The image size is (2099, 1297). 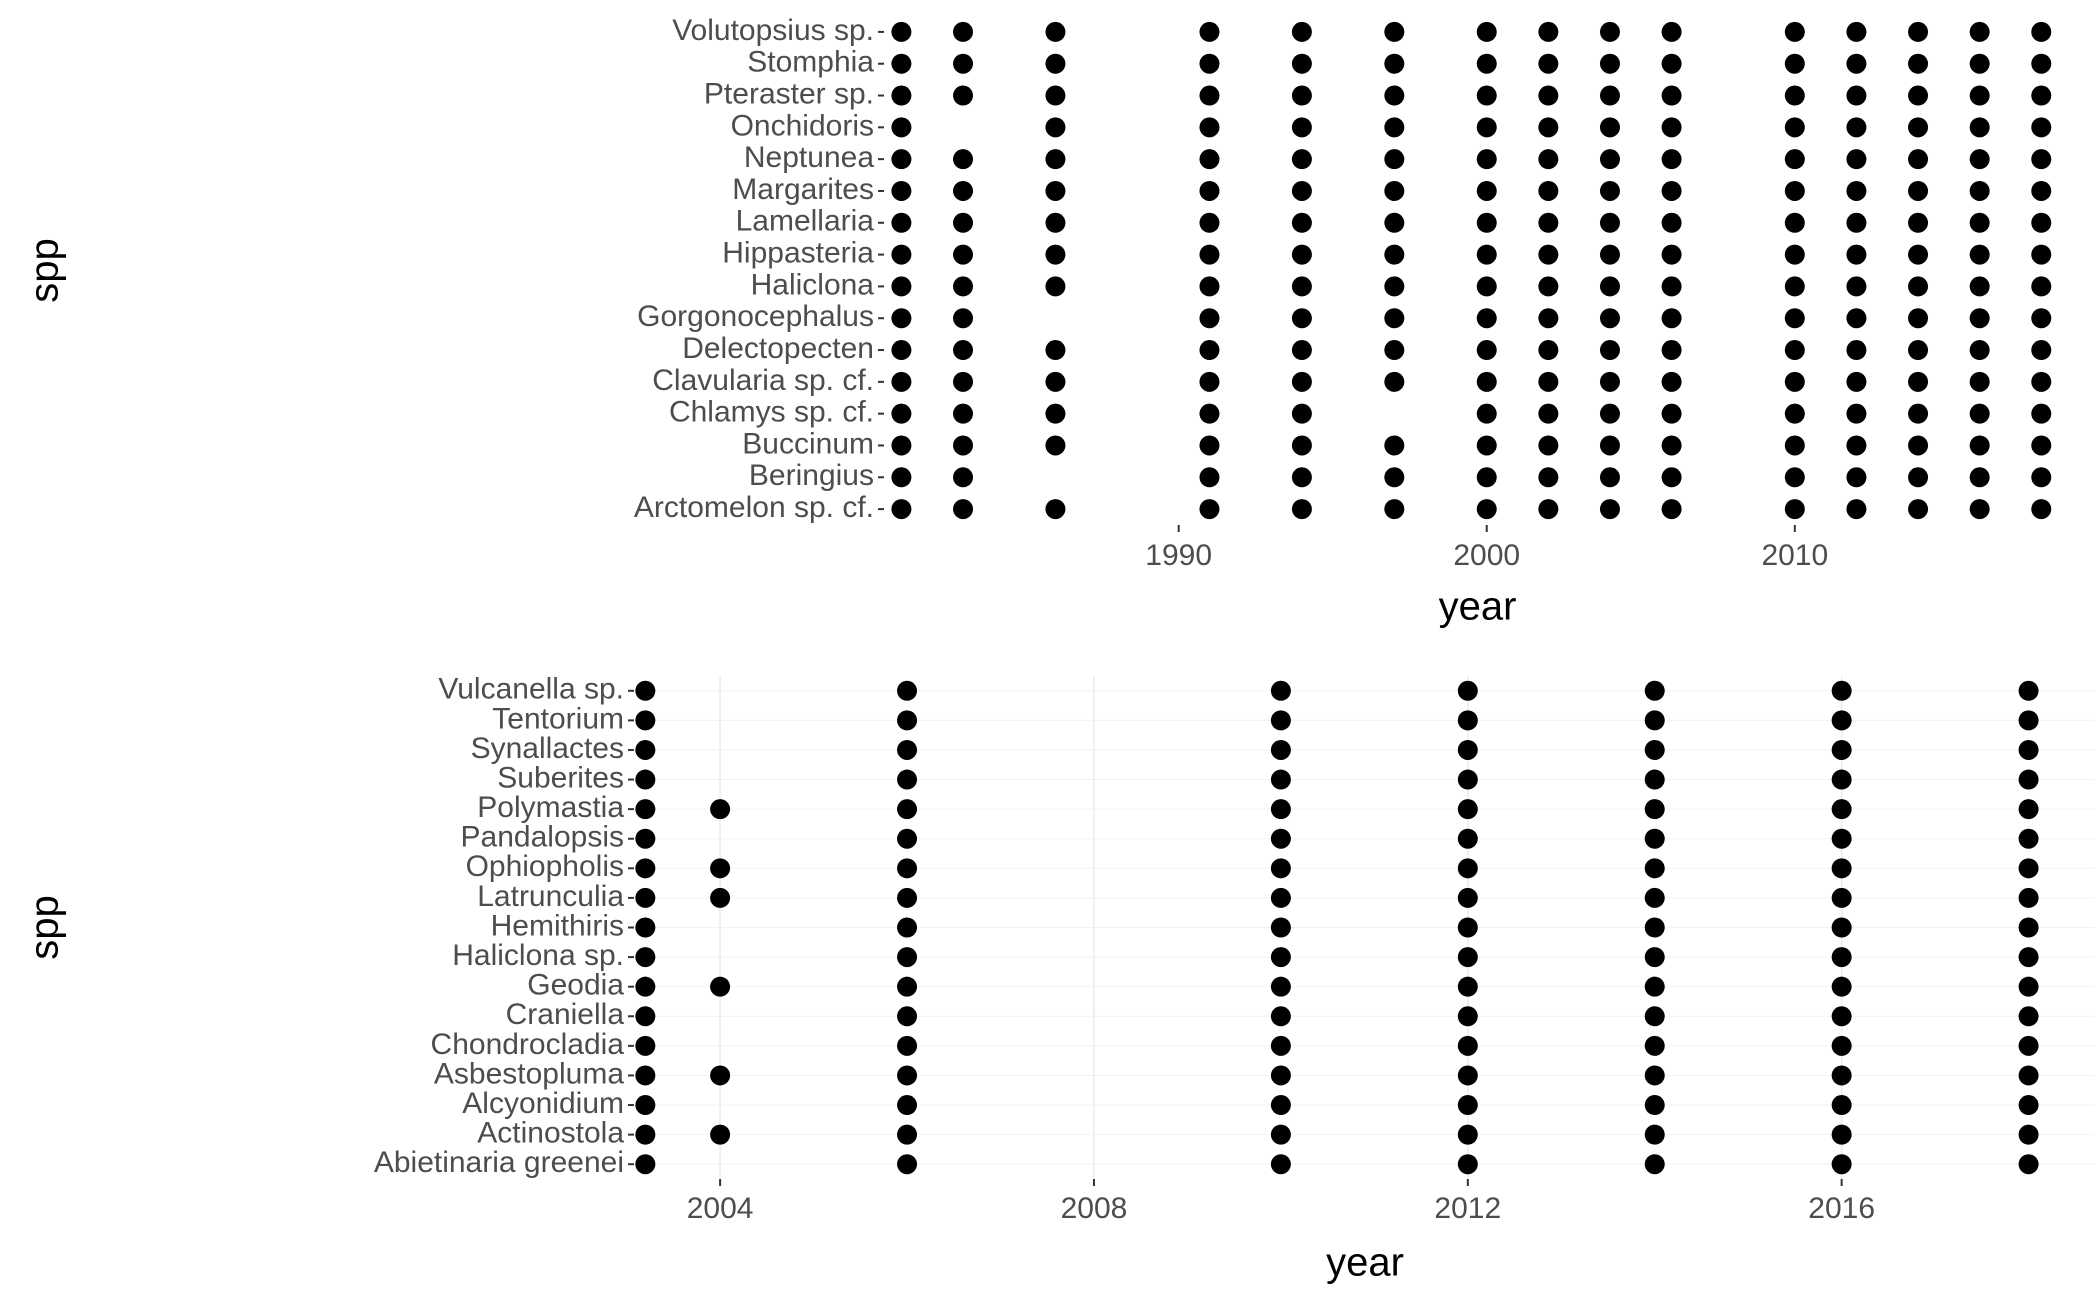 I want to click on y-tick-label: Onchidoris, so click(x=802, y=125).